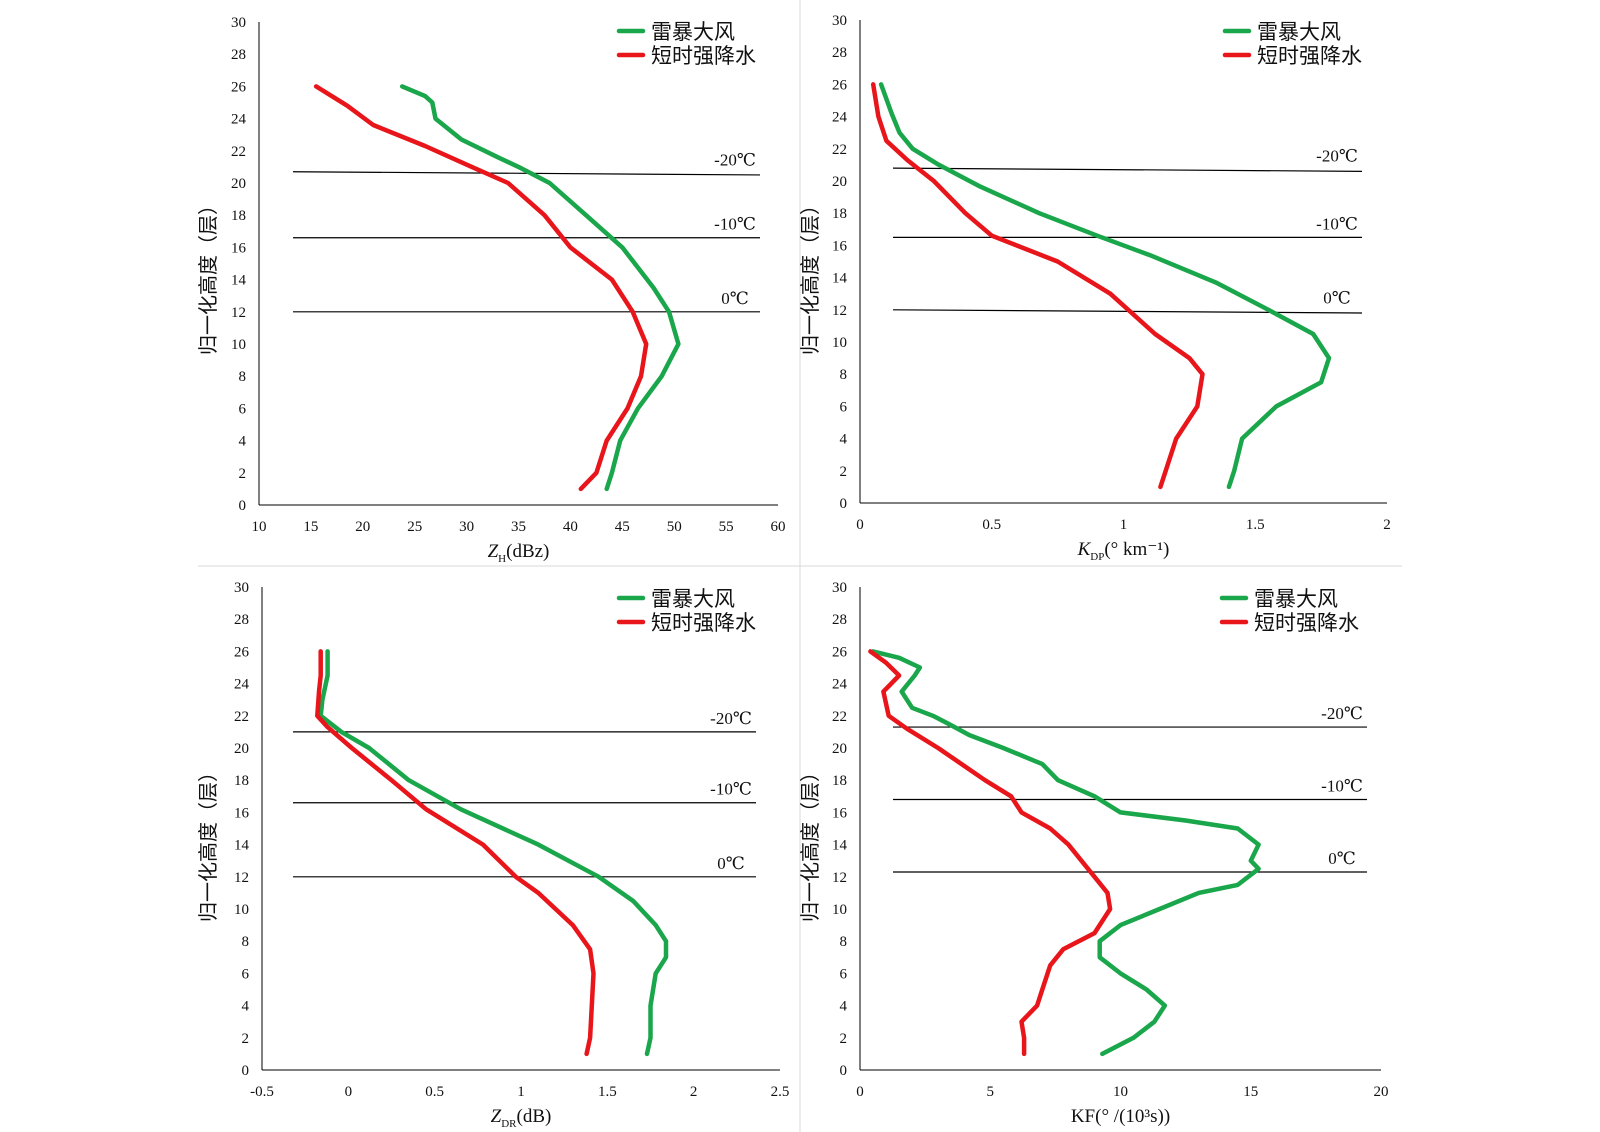 The height and width of the screenshot is (1132, 1600). What do you see at coordinates (518, 527) in the screenshot?
I see `x-tick-label: 35` at bounding box center [518, 527].